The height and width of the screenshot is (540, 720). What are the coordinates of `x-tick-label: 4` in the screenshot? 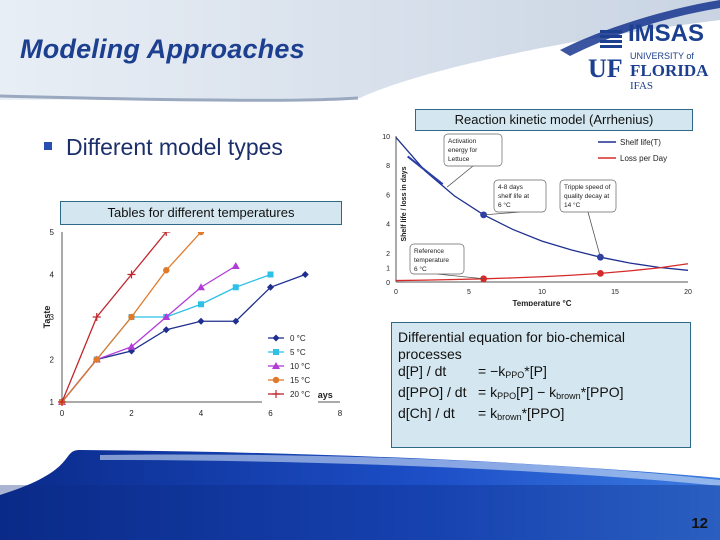 It's located at (201, 413).